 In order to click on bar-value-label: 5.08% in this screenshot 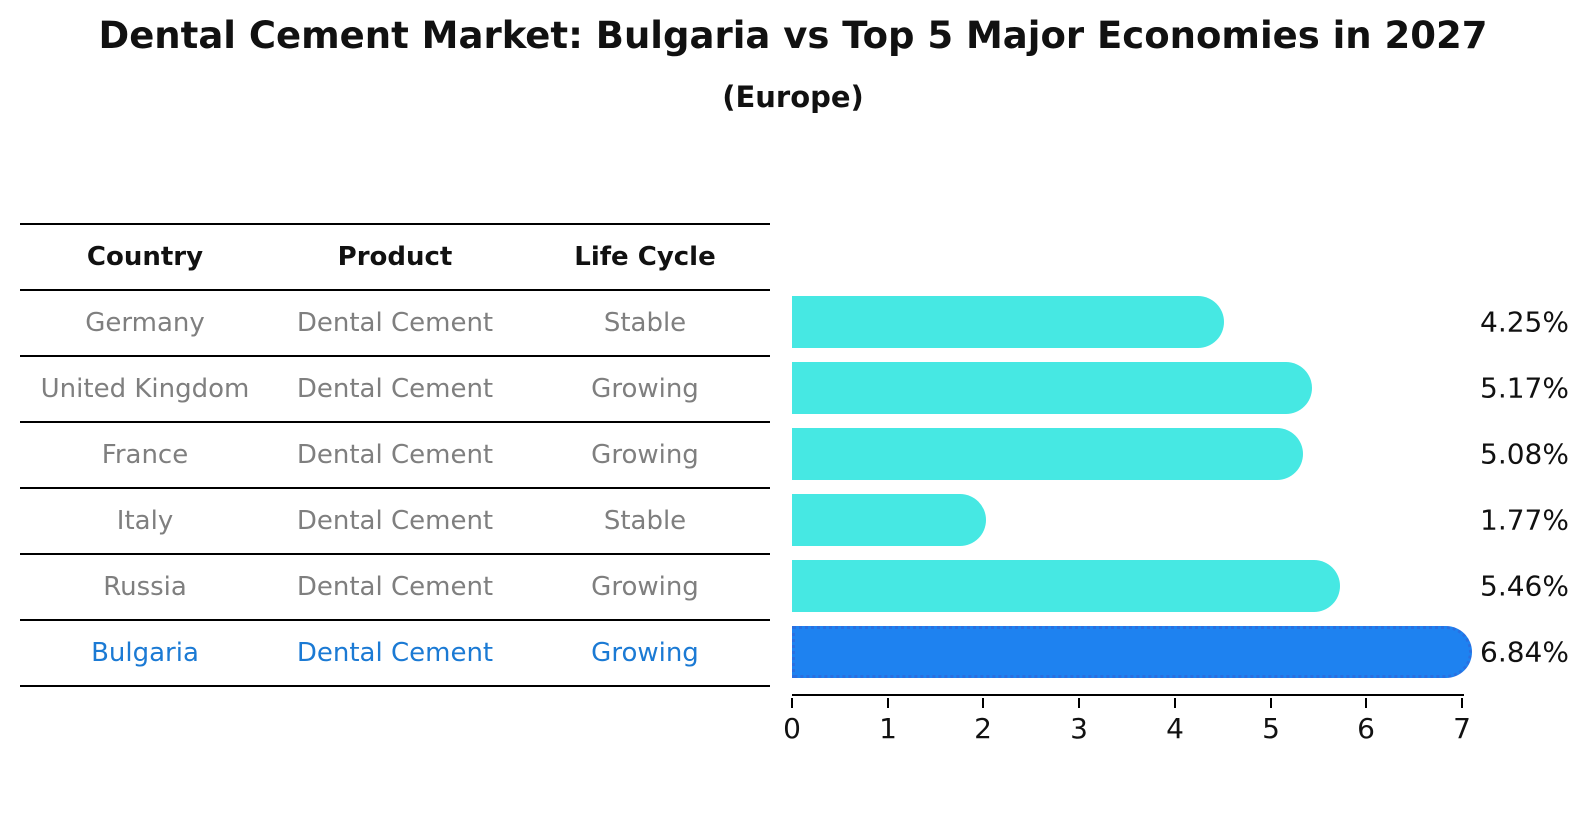, I will do `click(1524, 454)`.